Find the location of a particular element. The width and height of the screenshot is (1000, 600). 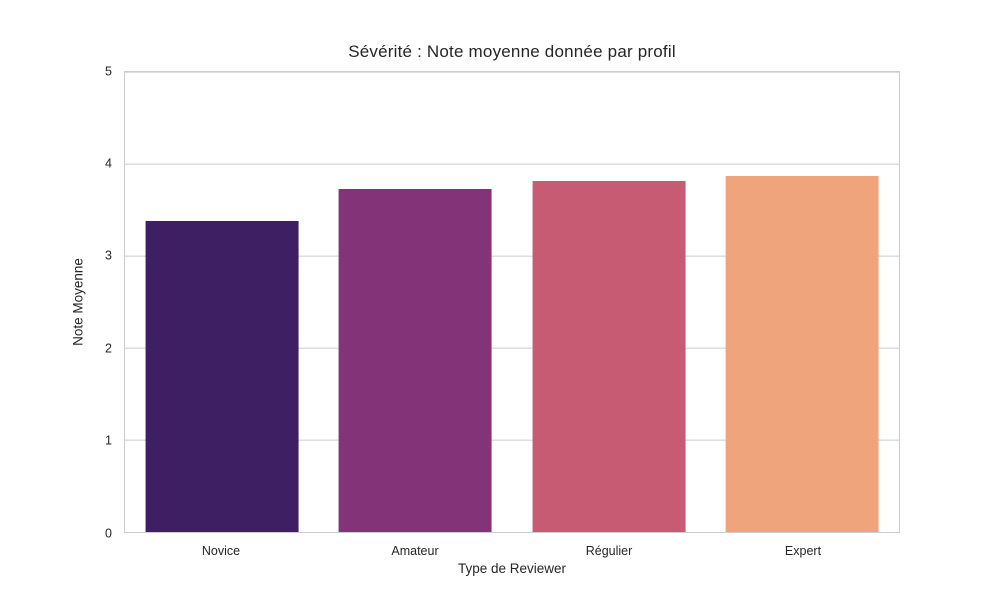

x-tick-label: Régulier is located at coordinates (609, 551).